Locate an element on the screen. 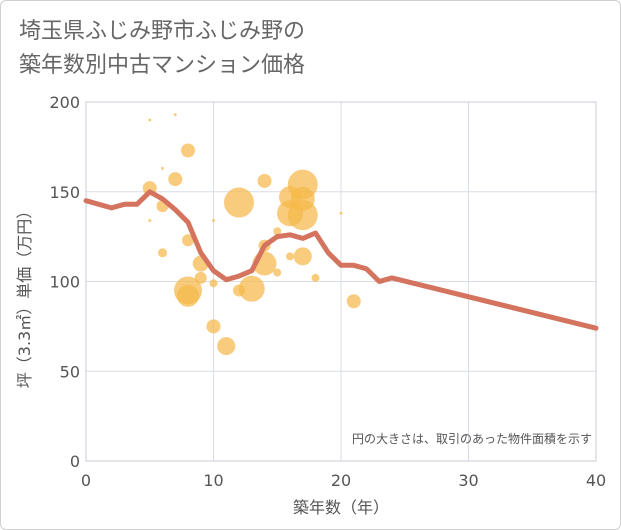 The width and height of the screenshot is (621, 530). y-tick-label: 150 is located at coordinates (64, 192).